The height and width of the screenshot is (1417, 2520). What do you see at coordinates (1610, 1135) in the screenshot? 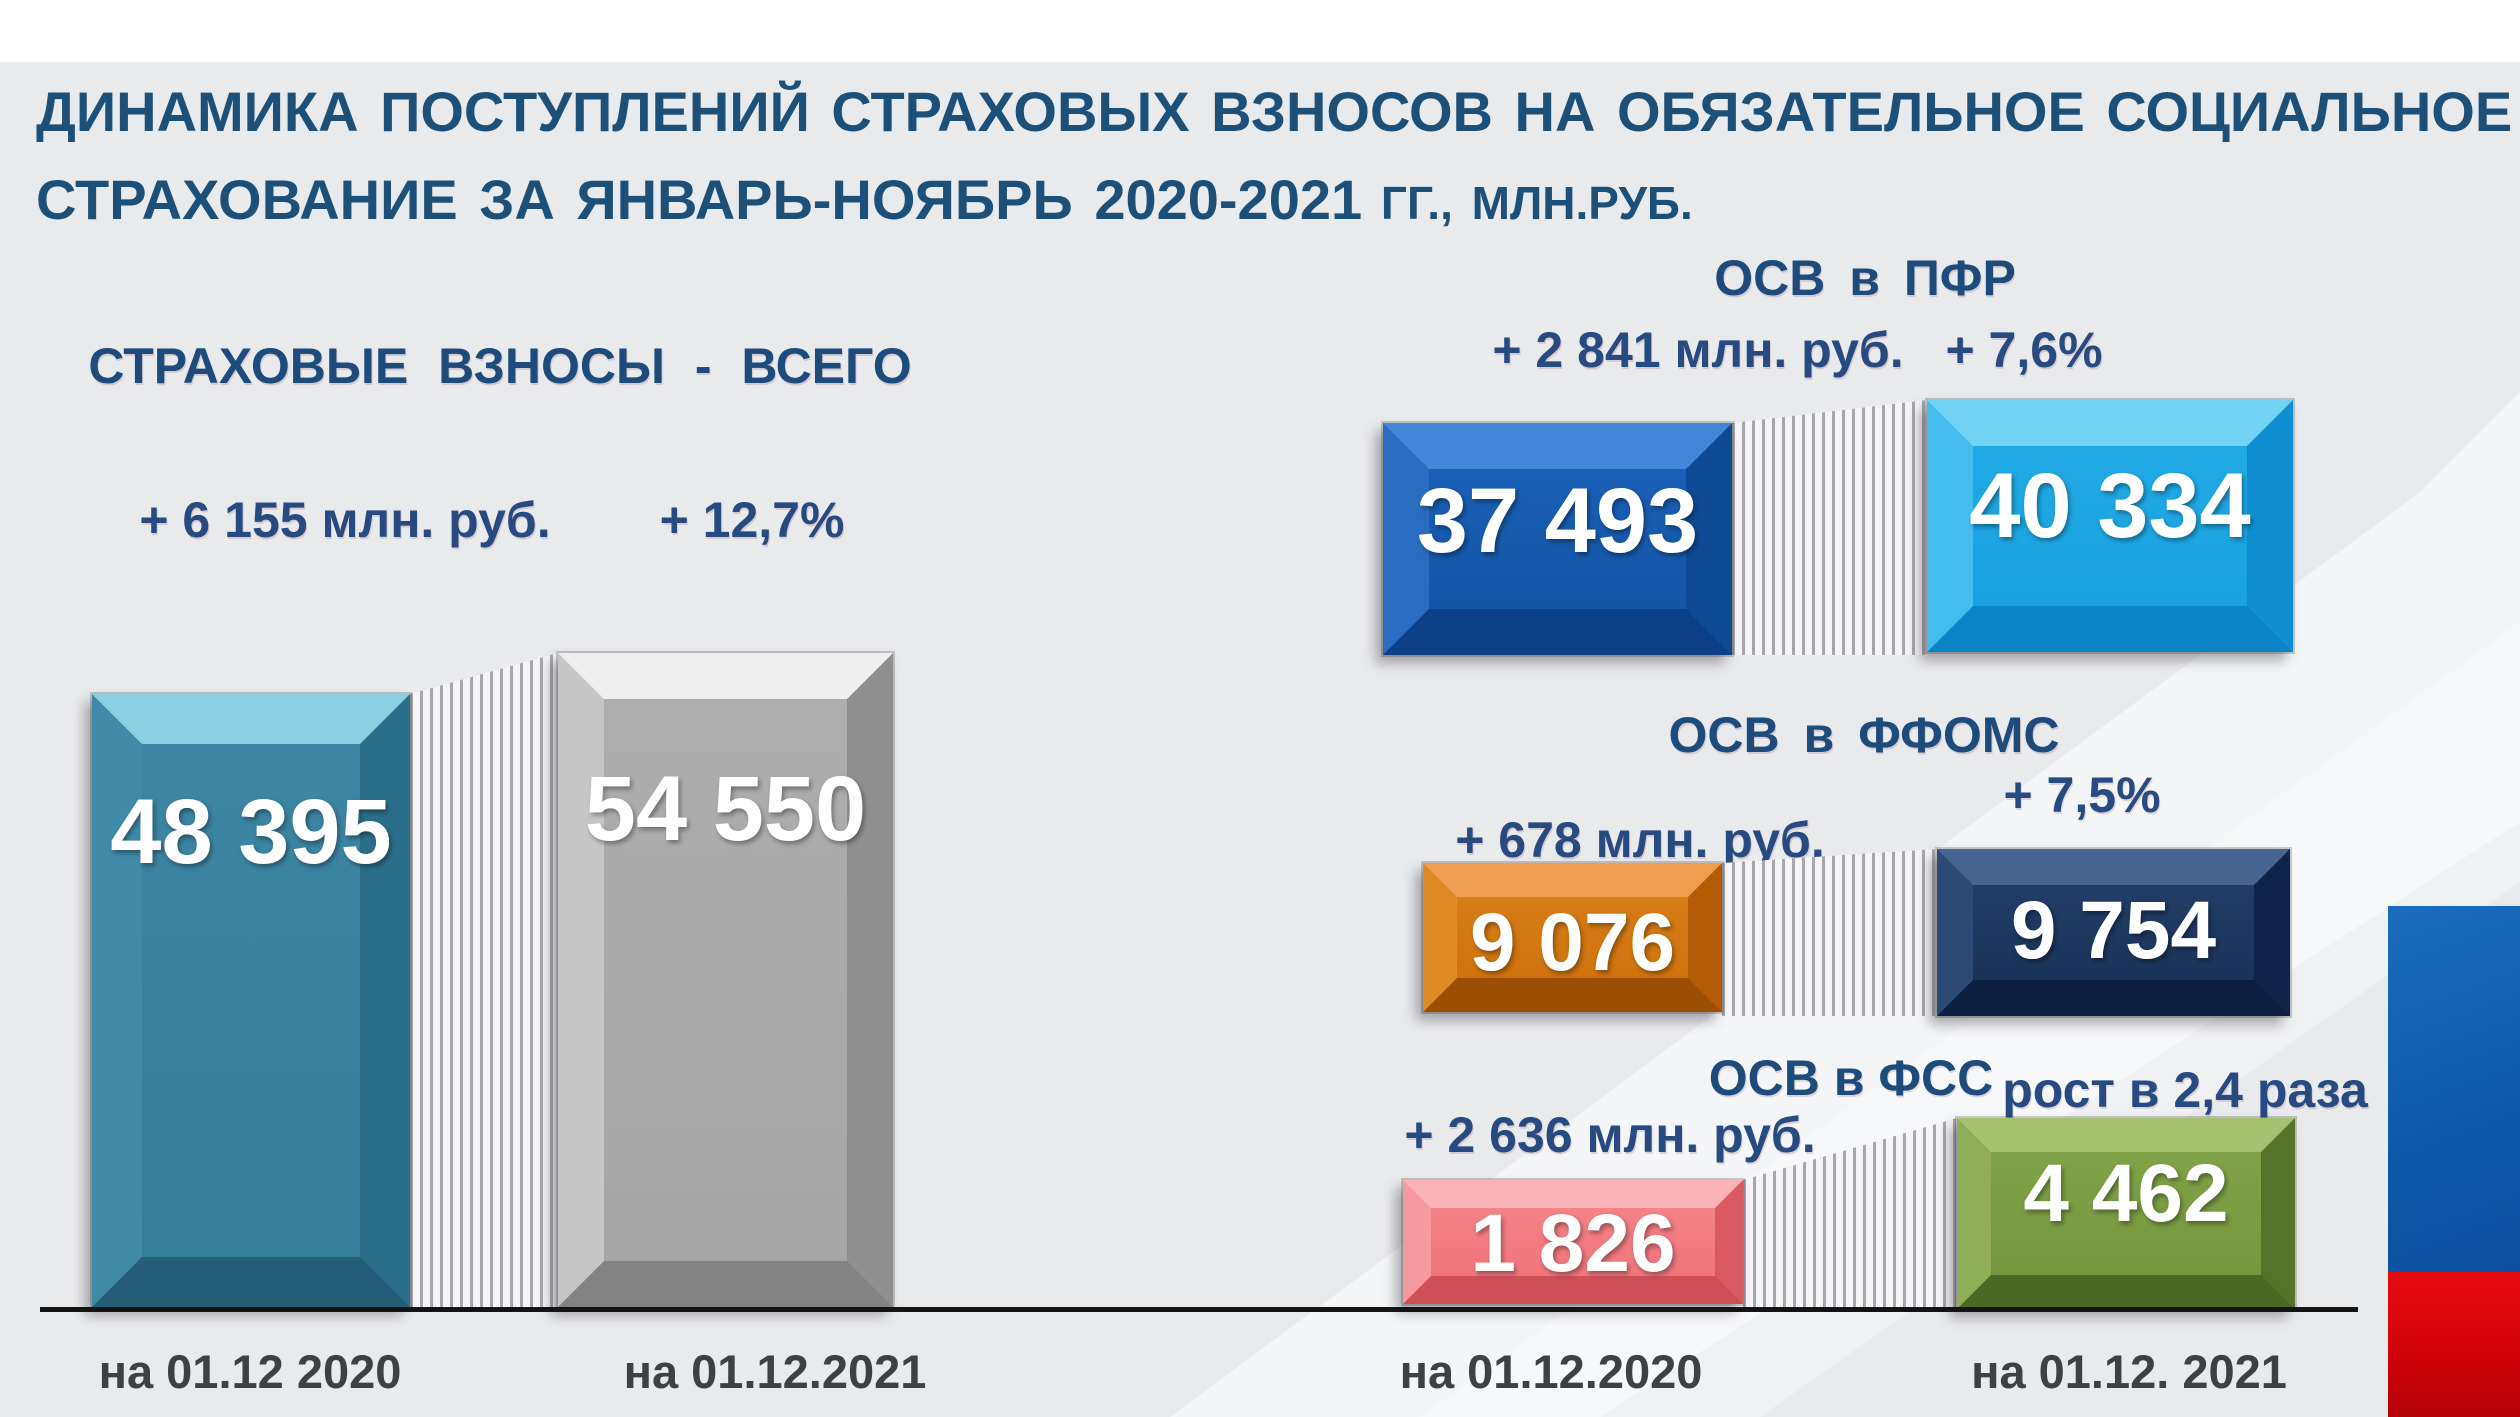
I see `fss-delta-label: + 2 636 млн. руб.` at bounding box center [1610, 1135].